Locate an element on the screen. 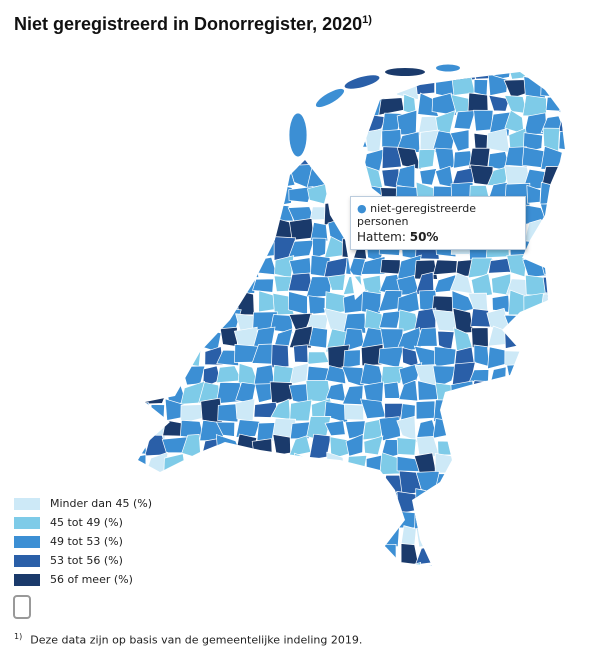 This screenshot has height=672, width=608. legend-swatch is located at coordinates (27, 503).